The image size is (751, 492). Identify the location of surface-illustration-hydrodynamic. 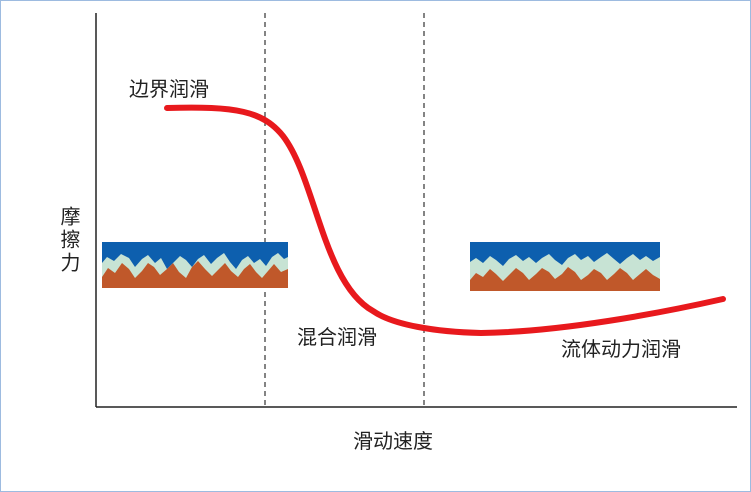
(565, 266).